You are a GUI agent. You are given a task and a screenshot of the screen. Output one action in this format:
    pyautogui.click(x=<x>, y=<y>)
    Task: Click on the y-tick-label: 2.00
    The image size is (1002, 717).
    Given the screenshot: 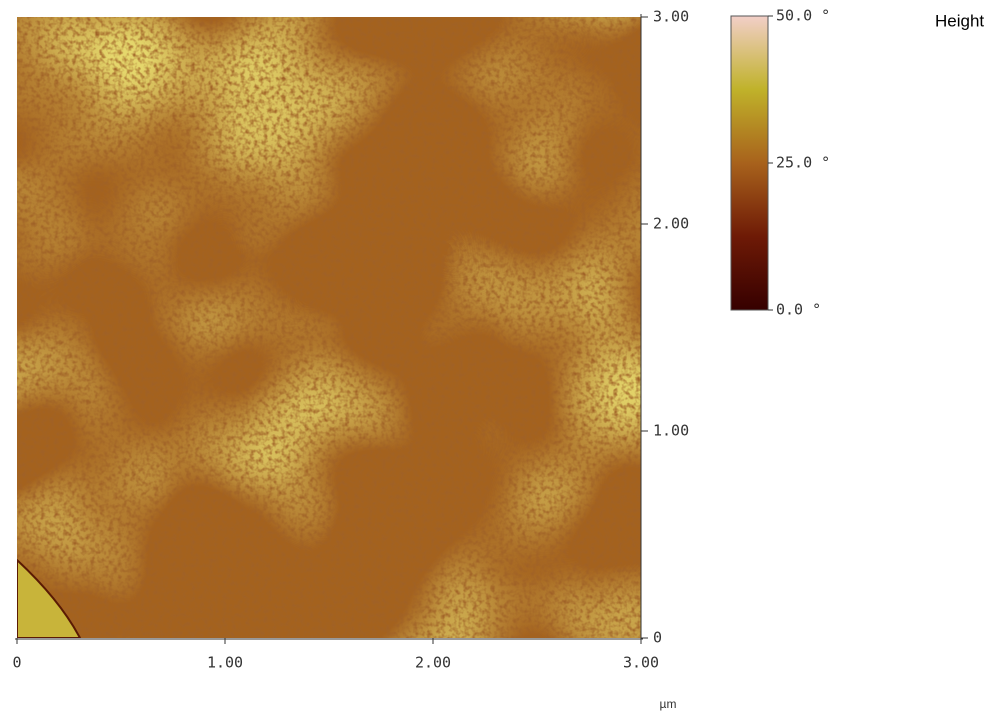 What is the action you would take?
    pyautogui.click(x=671, y=224)
    